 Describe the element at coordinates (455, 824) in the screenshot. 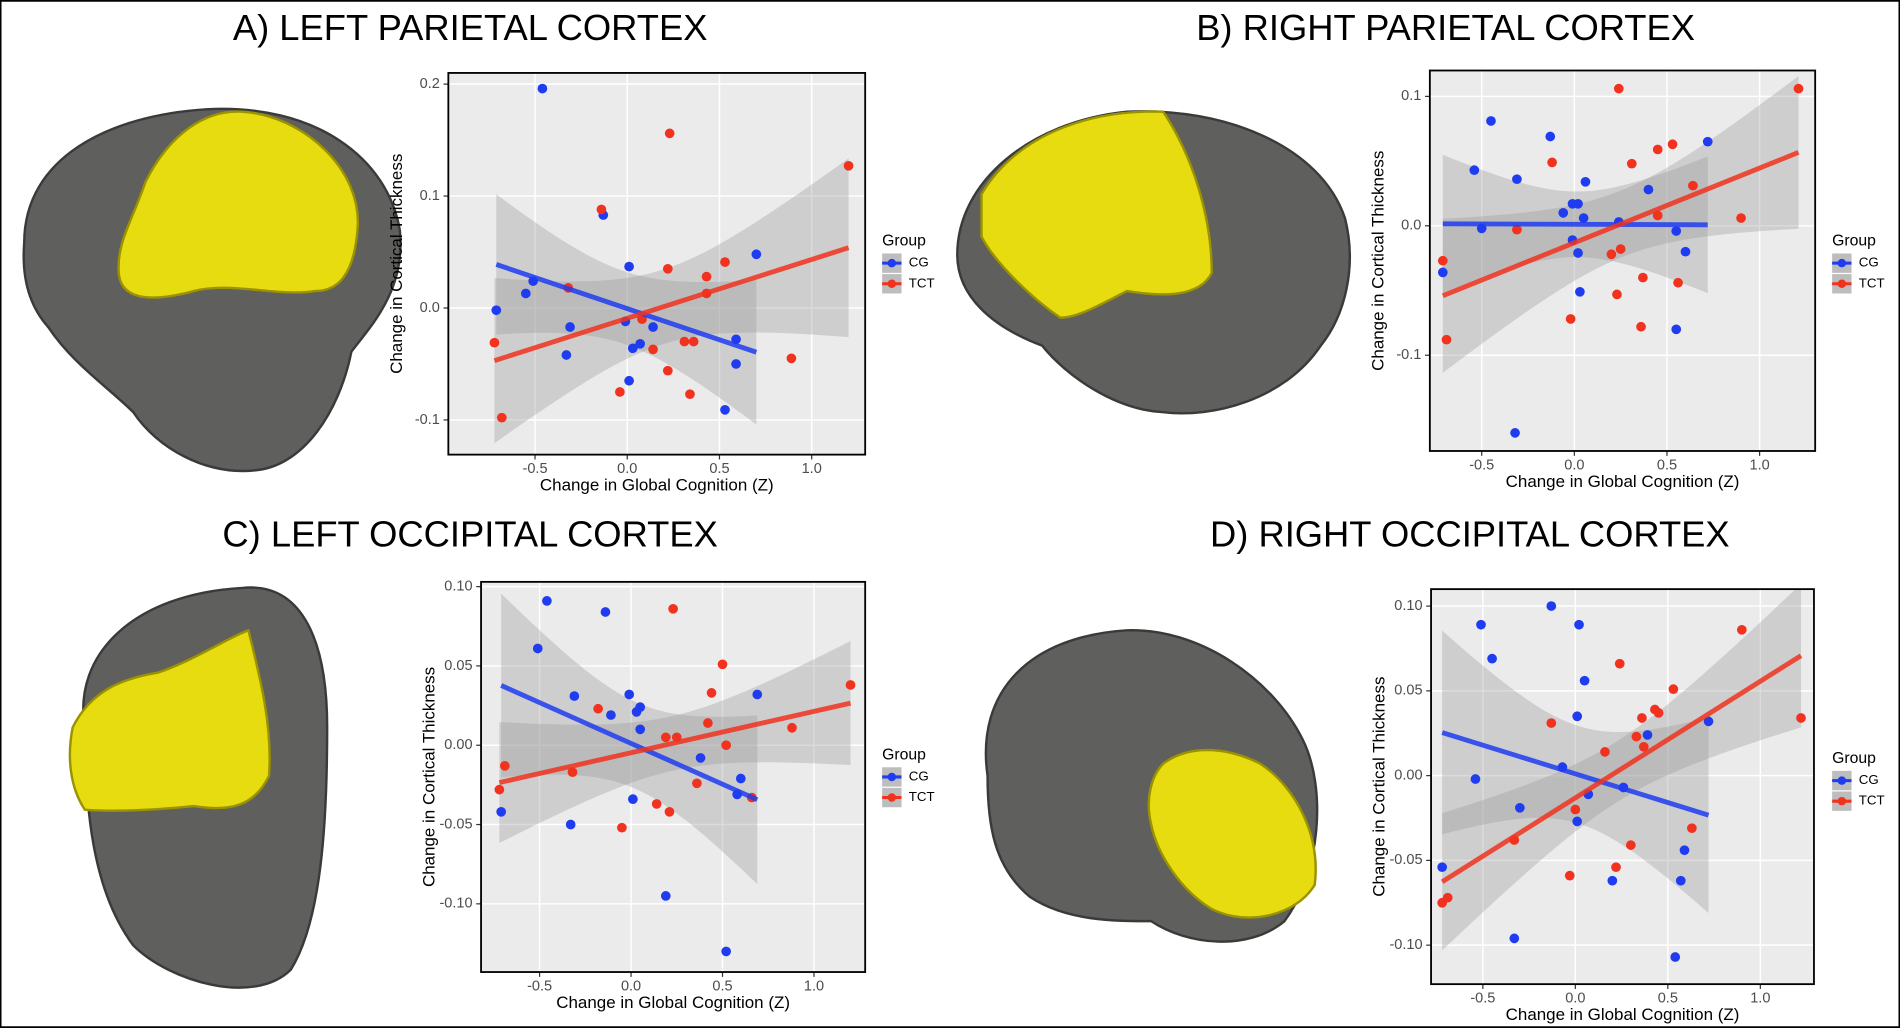

I see `y-tick-label: -0.05` at that location.